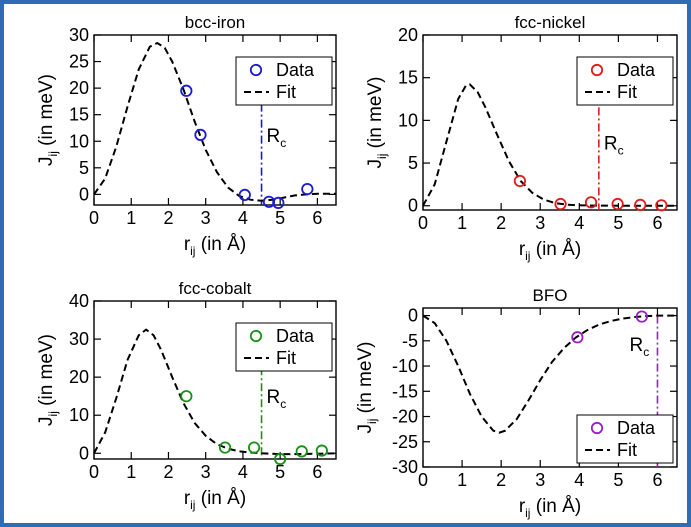 The height and width of the screenshot is (527, 691). I want to click on y-tick-label: -20, so click(405, 417).